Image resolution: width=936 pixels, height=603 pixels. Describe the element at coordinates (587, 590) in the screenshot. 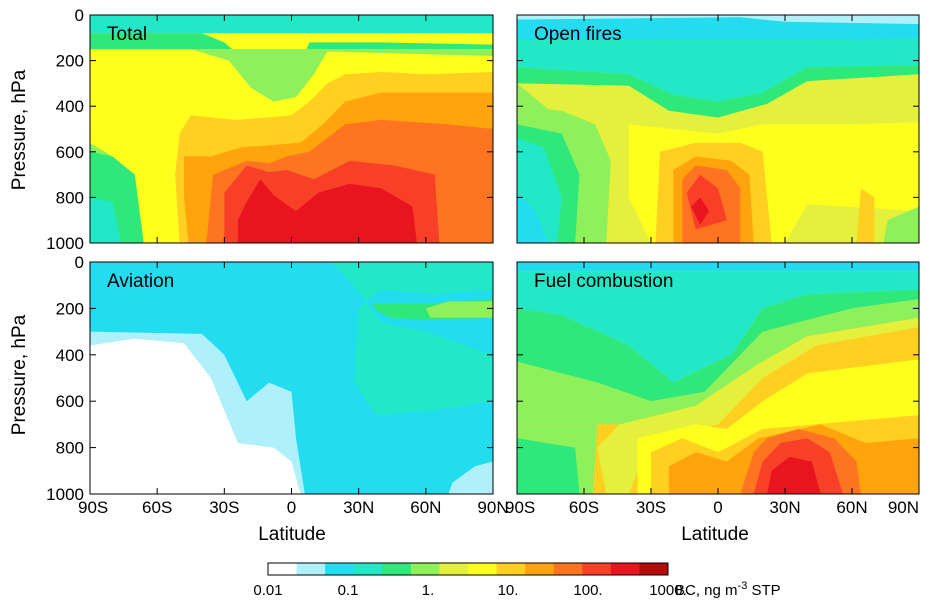

I see `colorbar-tick-label: 100.` at that location.